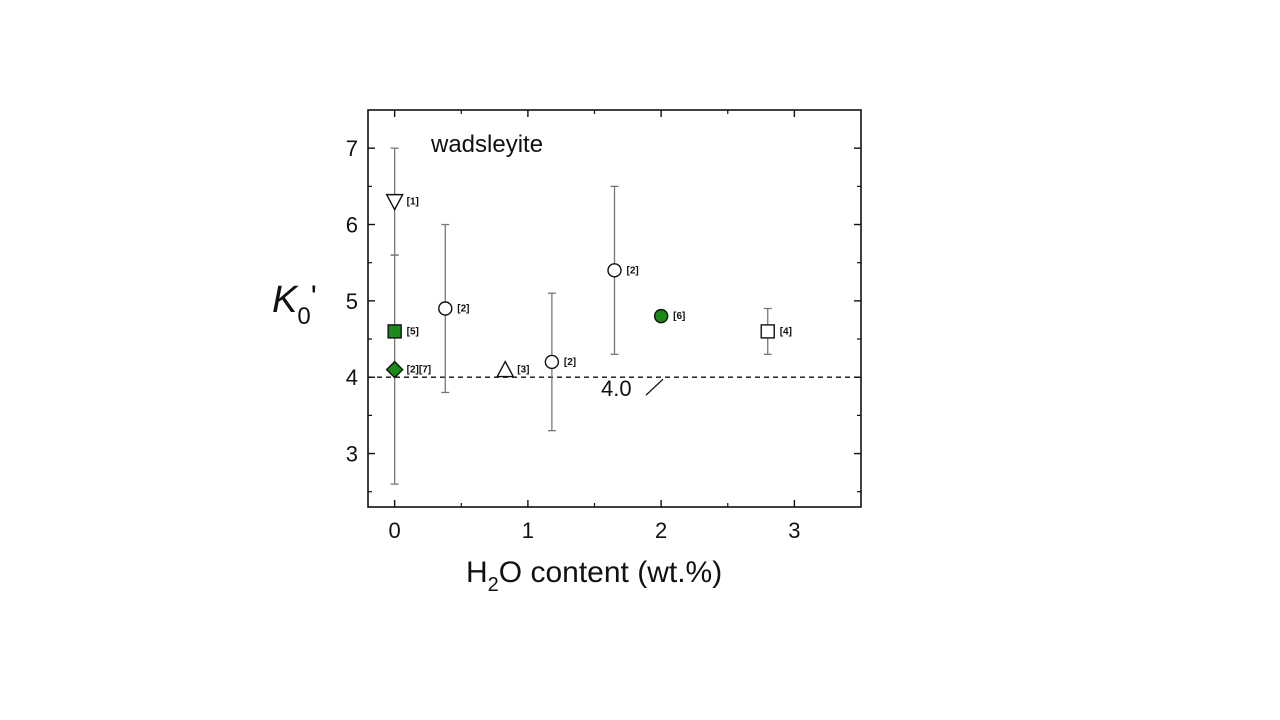  Describe the element at coordinates (352, 148) in the screenshot. I see `y-tick-label: 7` at that location.